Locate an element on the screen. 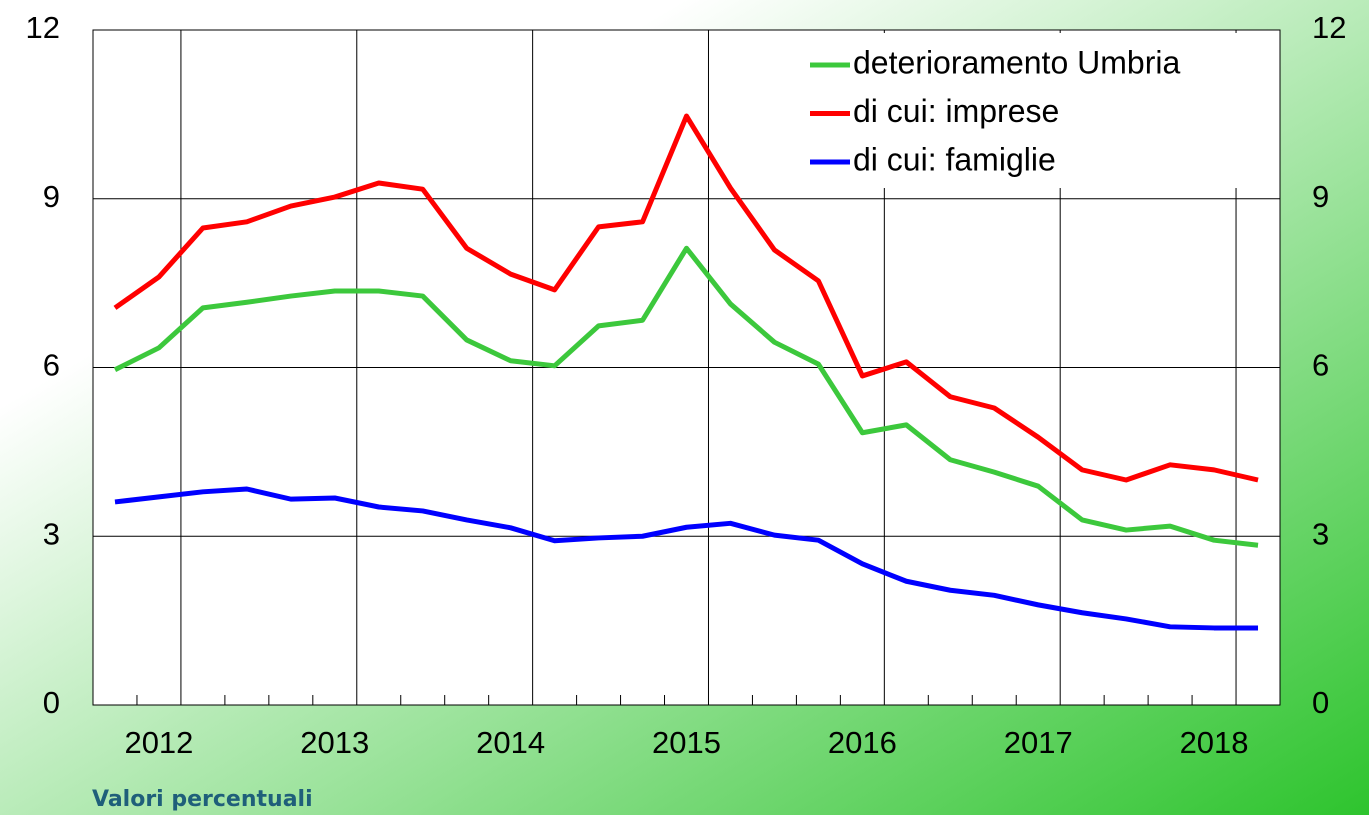 This screenshot has height=815, width=1369. y-tick-label: 12 is located at coordinates (43, 27).